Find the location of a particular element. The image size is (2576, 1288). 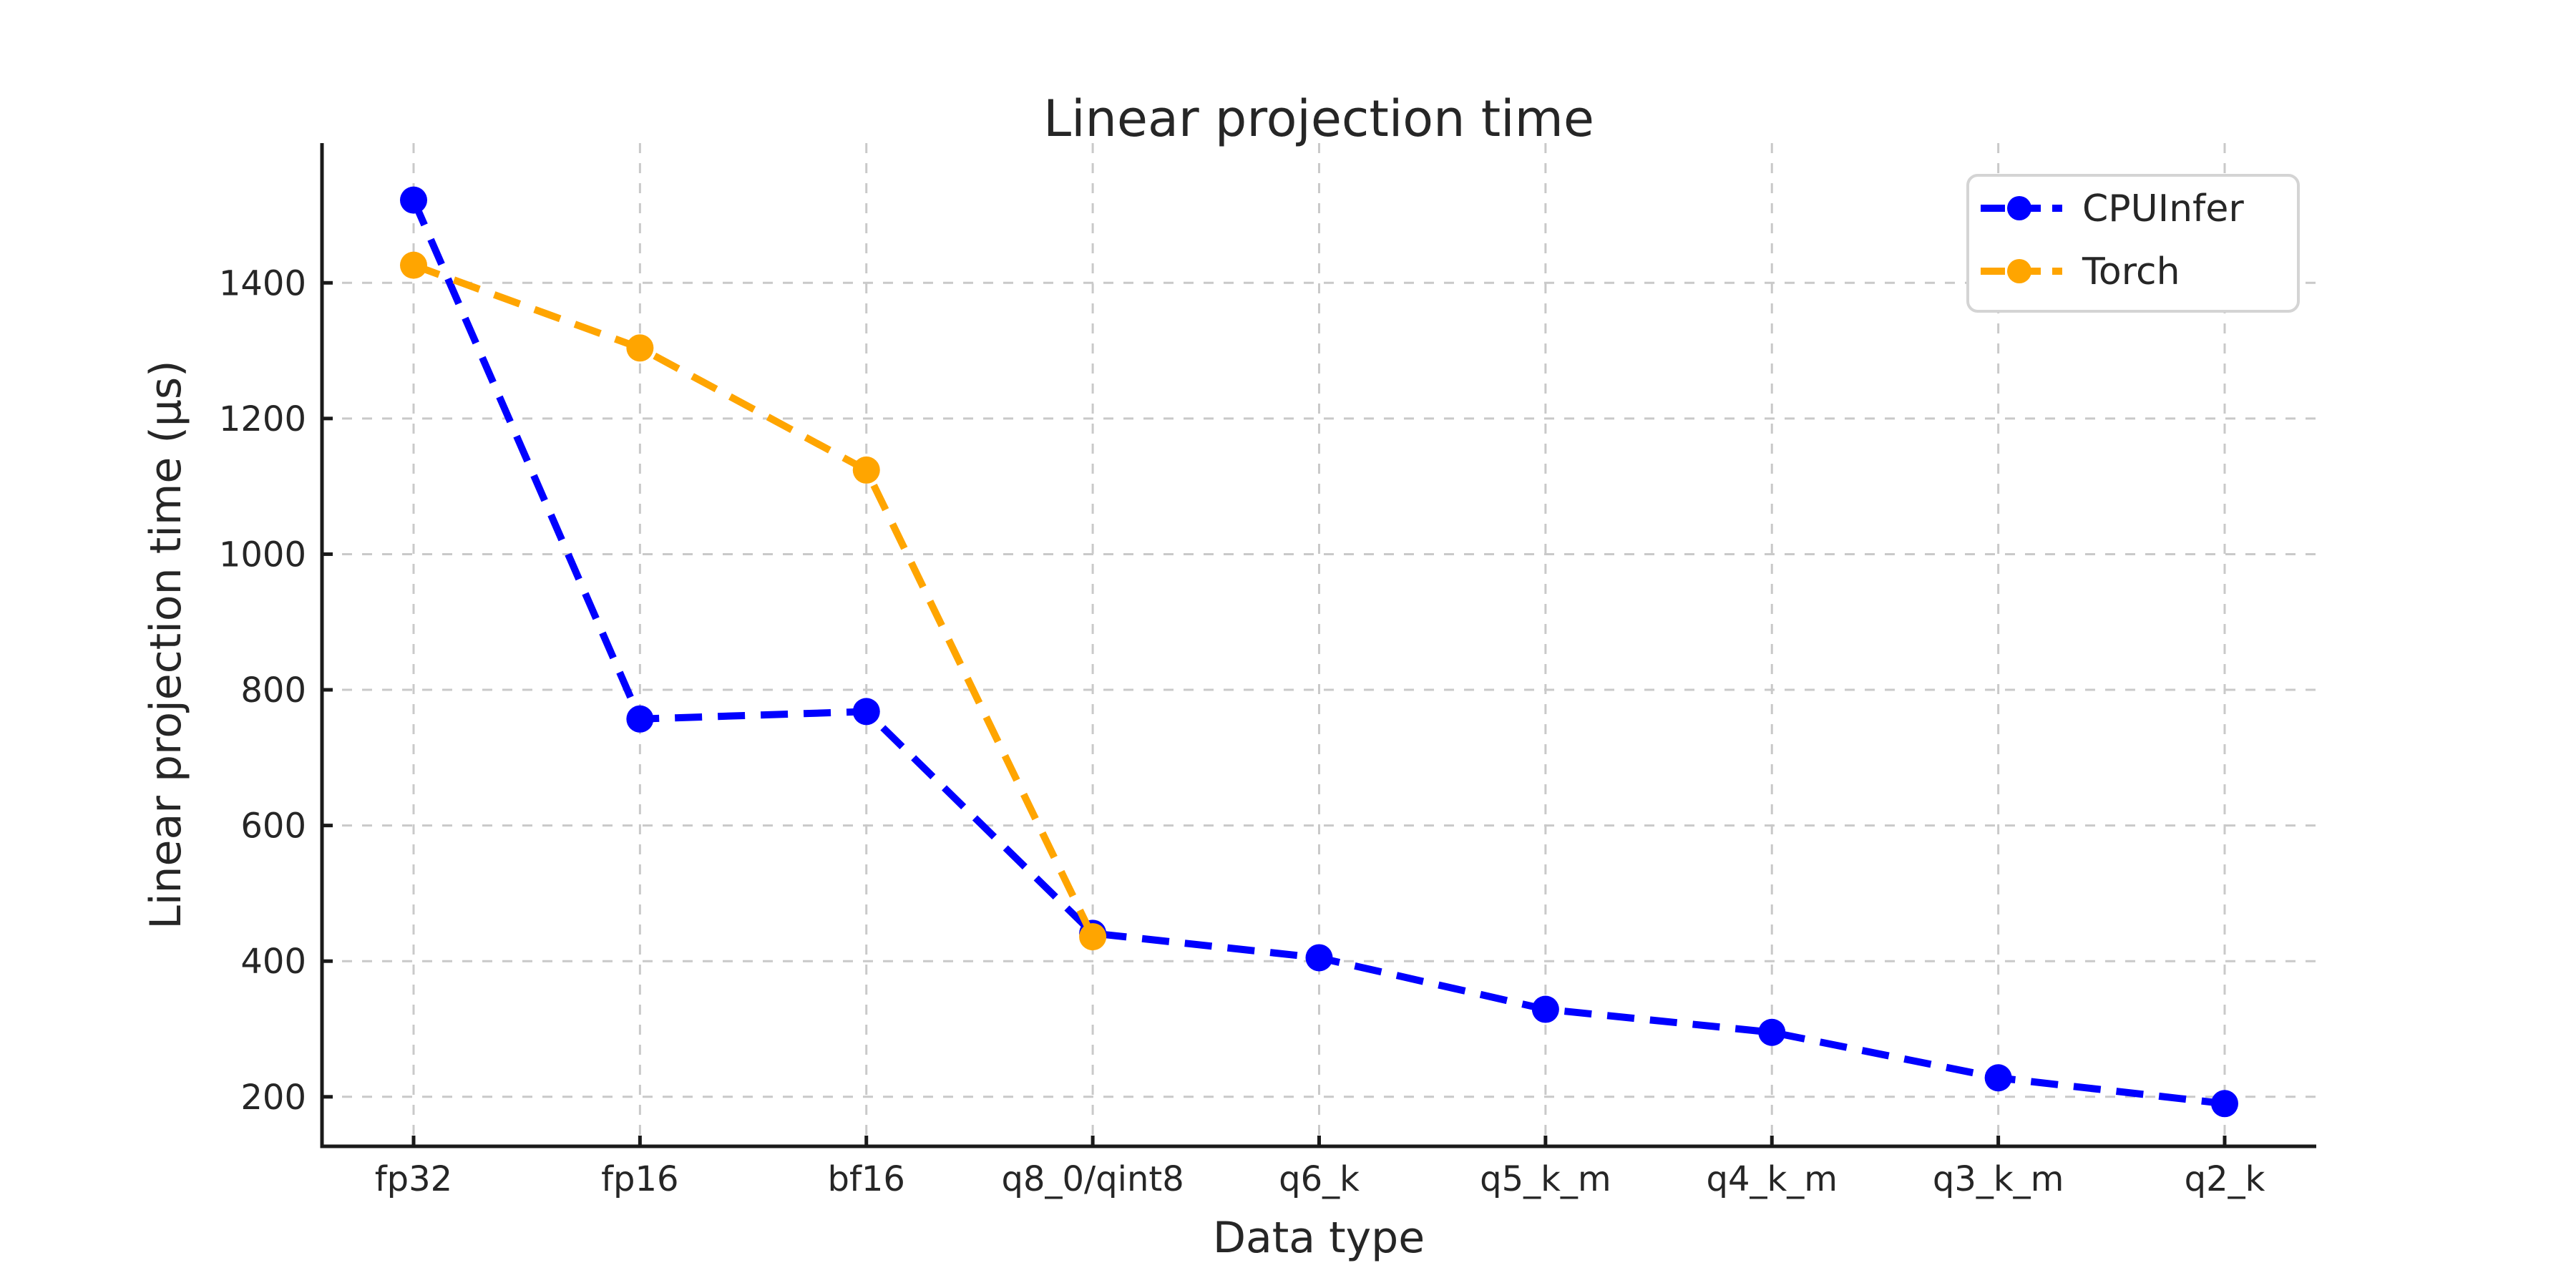

y-tick-label: 400 is located at coordinates (273, 962).